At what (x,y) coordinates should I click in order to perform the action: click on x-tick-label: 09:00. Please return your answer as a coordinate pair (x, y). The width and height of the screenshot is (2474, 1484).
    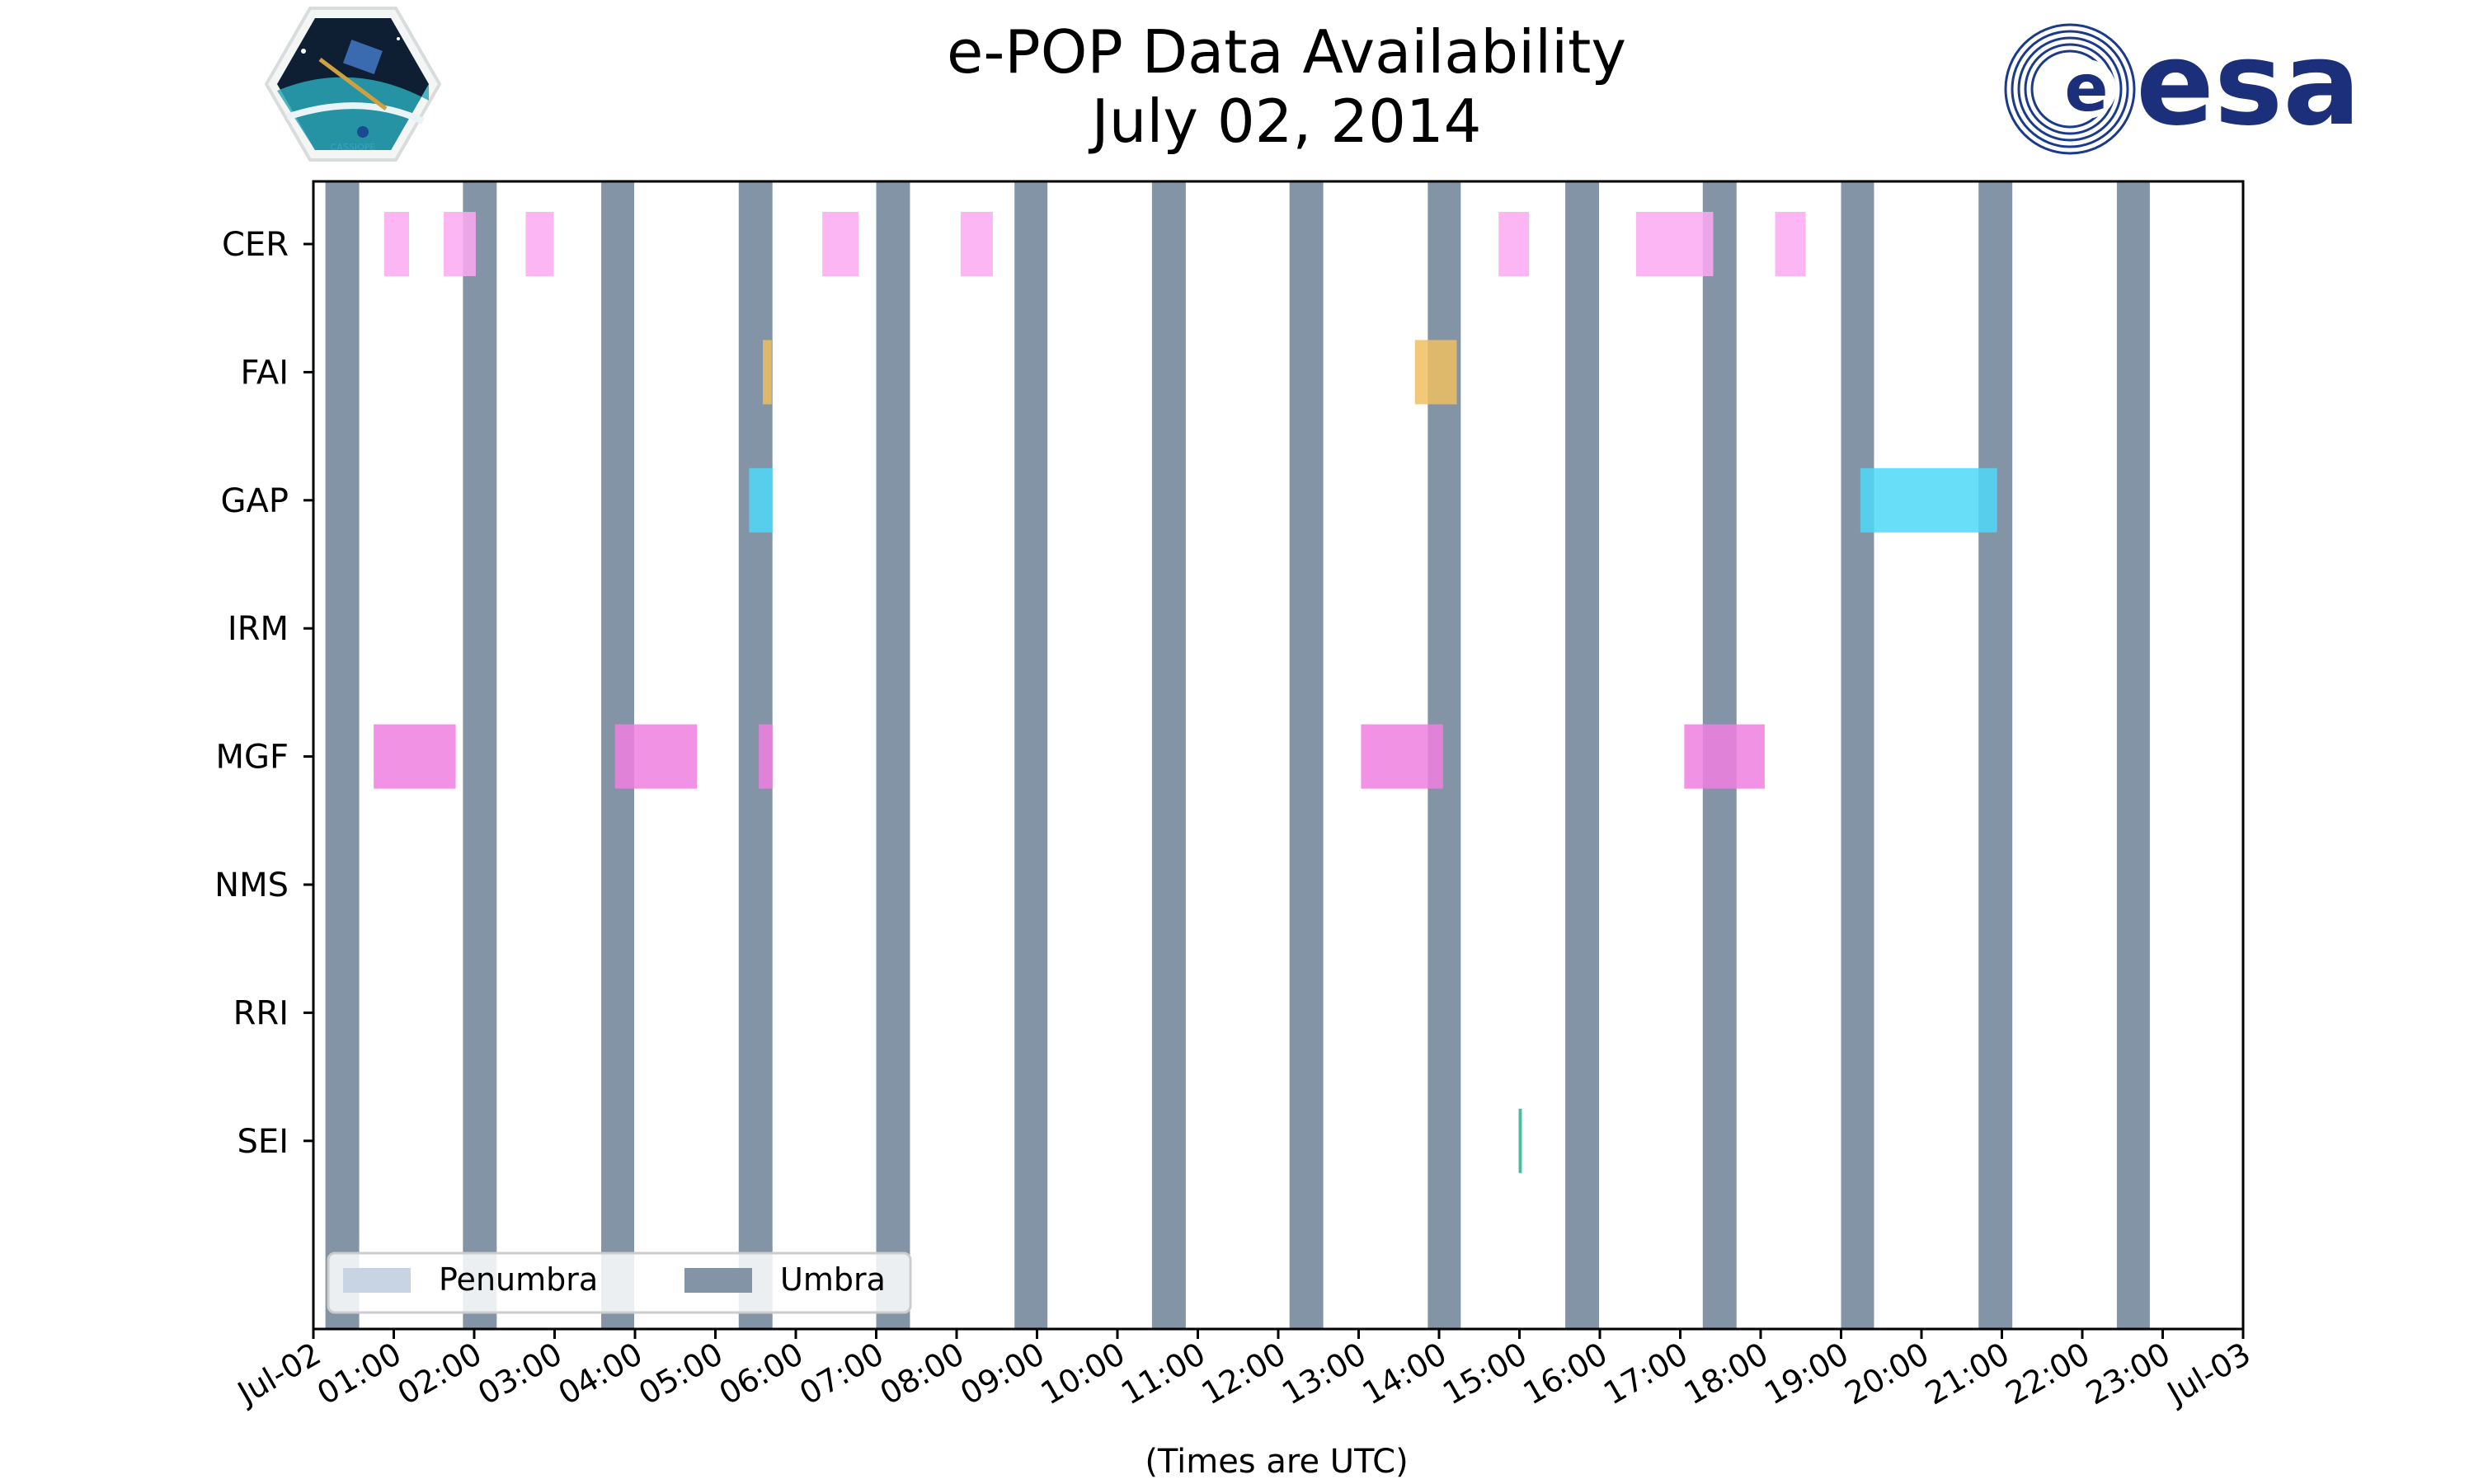
    Looking at the image, I should click on (1002, 1374).